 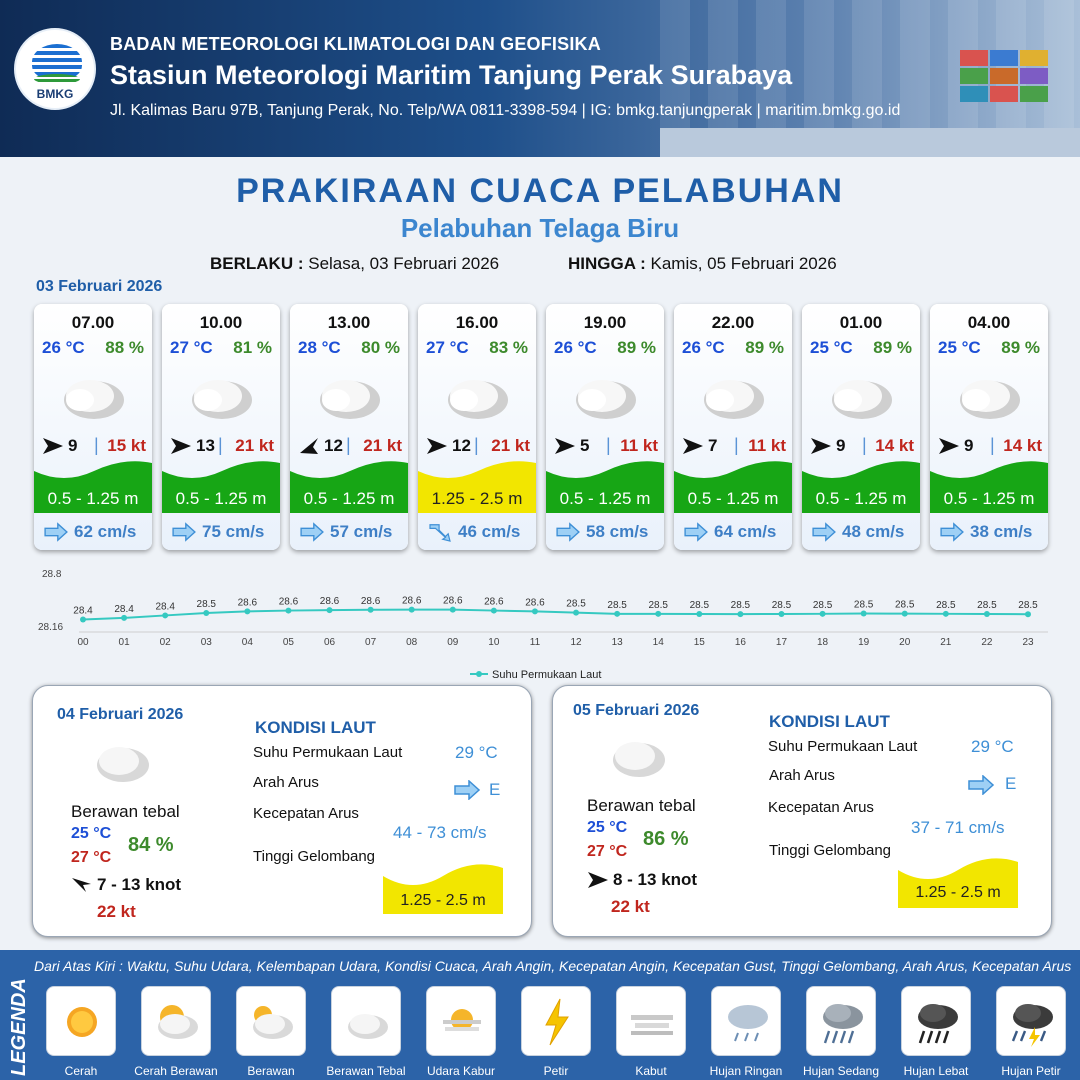 What do you see at coordinates (476, 752) in the screenshot?
I see `sst-value: 29 °C` at bounding box center [476, 752].